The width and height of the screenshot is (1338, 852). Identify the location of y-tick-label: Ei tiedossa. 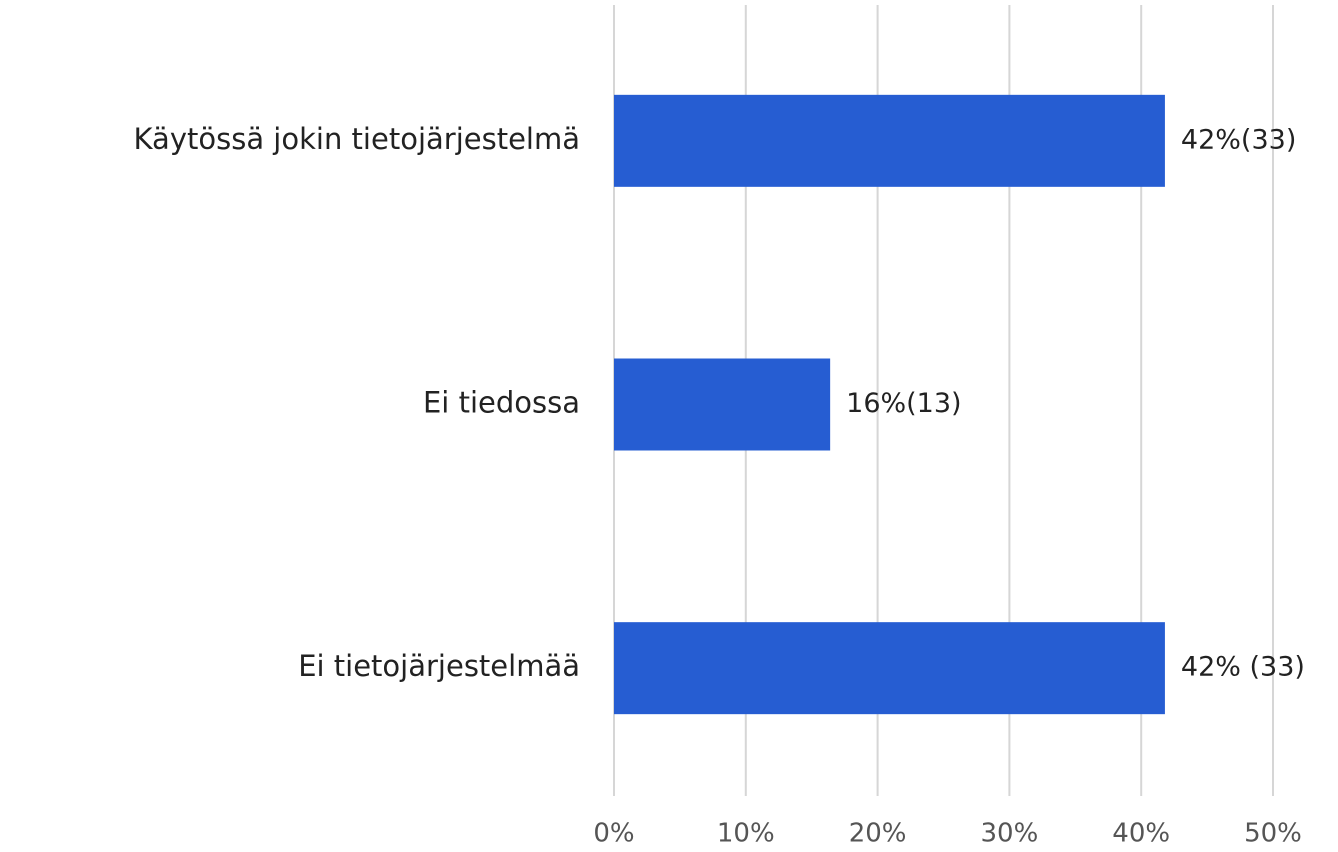
(501, 403).